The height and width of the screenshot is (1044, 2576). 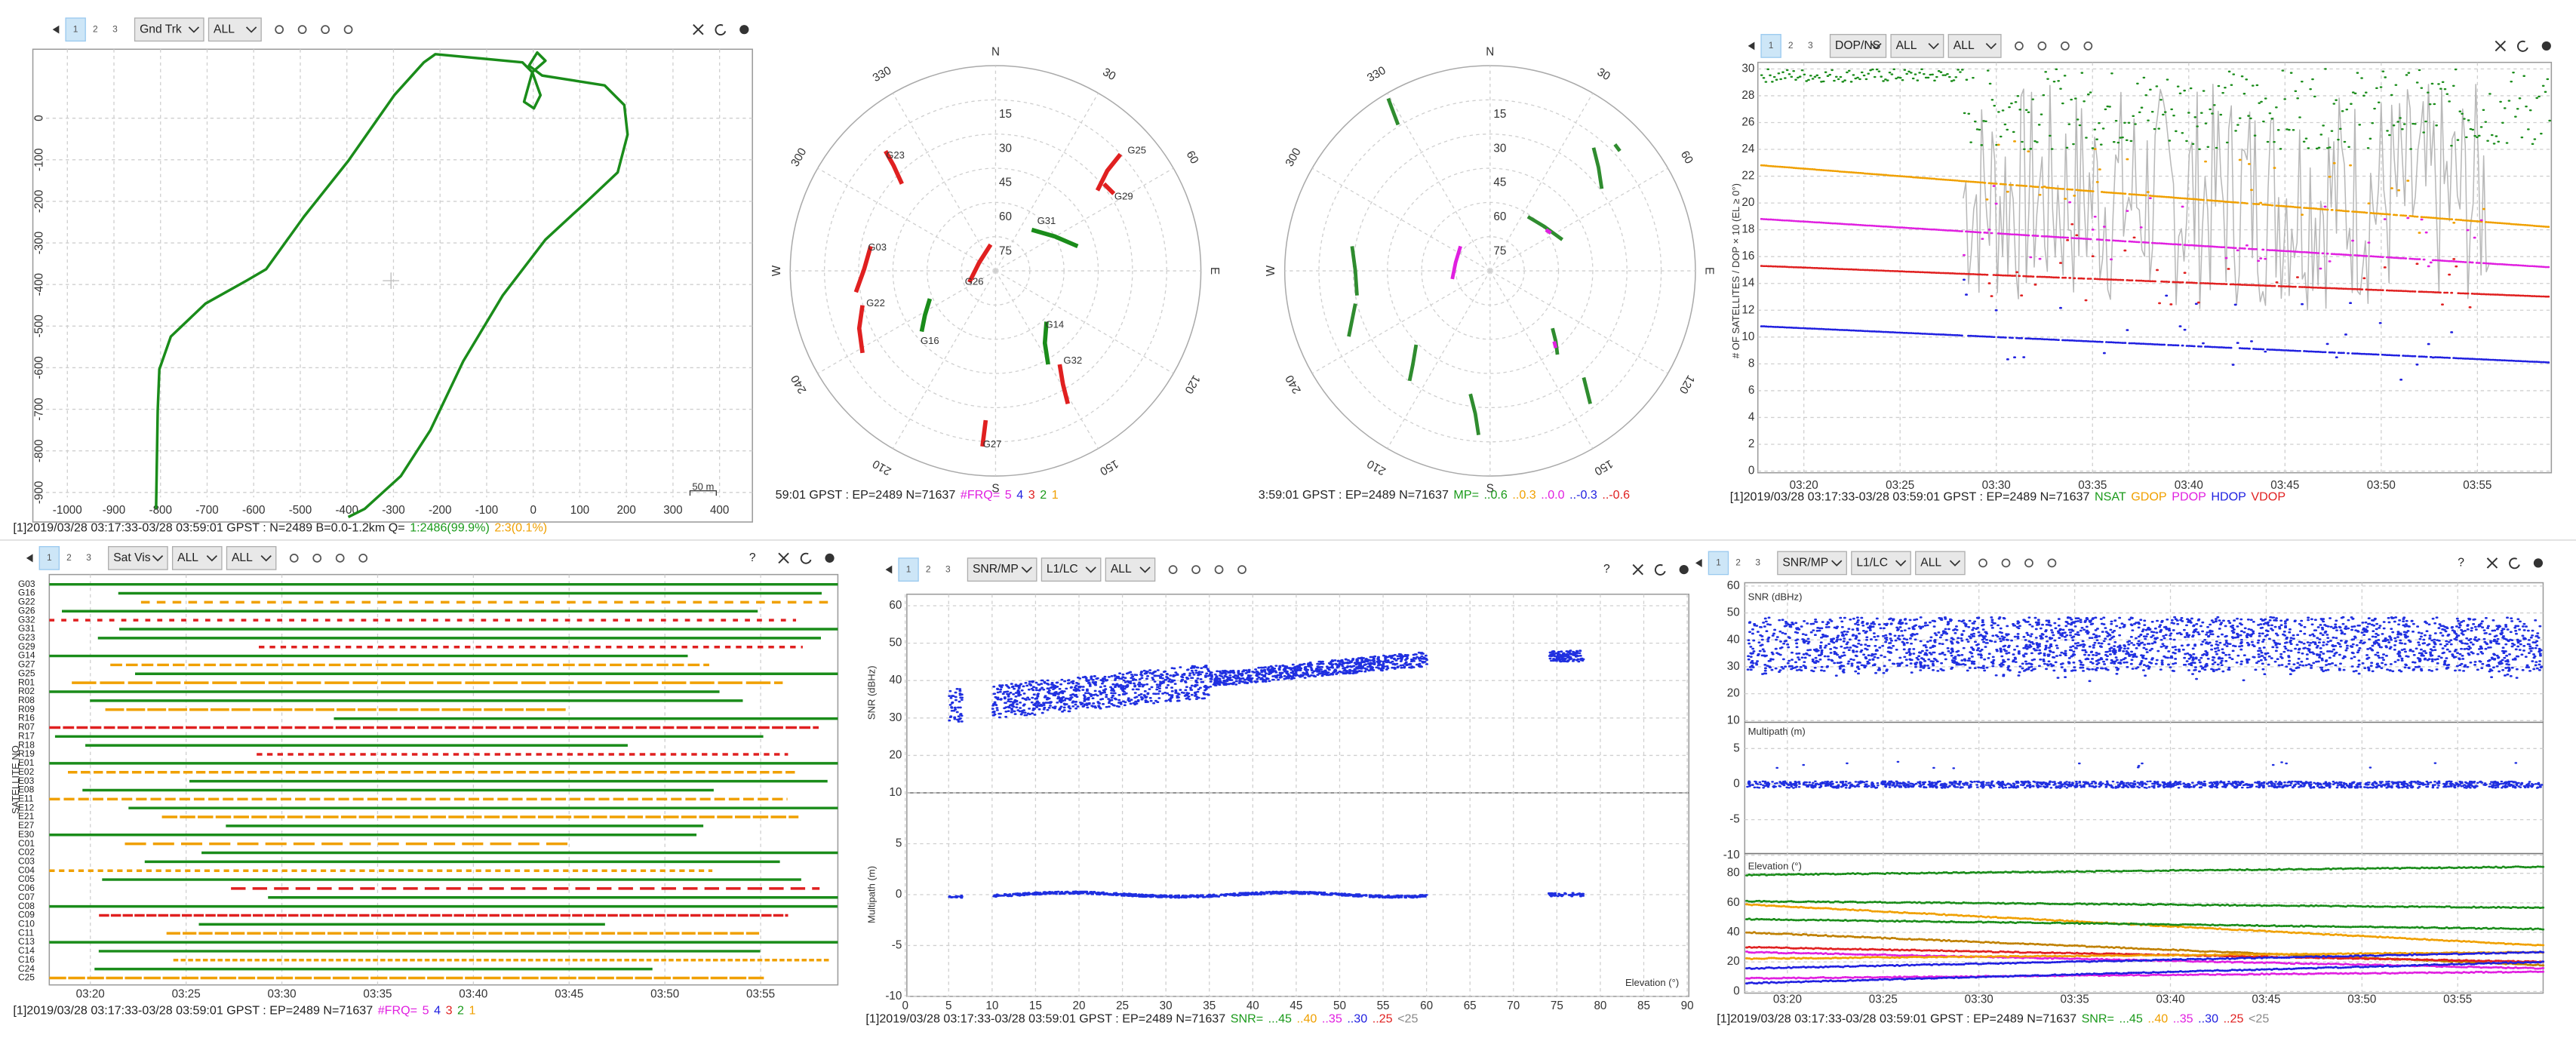 I want to click on dropdown-label: ALL, so click(x=187, y=557).